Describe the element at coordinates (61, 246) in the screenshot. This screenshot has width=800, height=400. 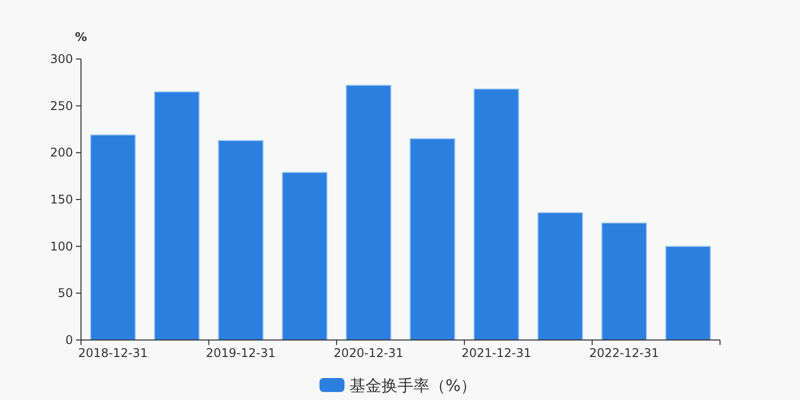
I see `y-tick-label: 100` at that location.